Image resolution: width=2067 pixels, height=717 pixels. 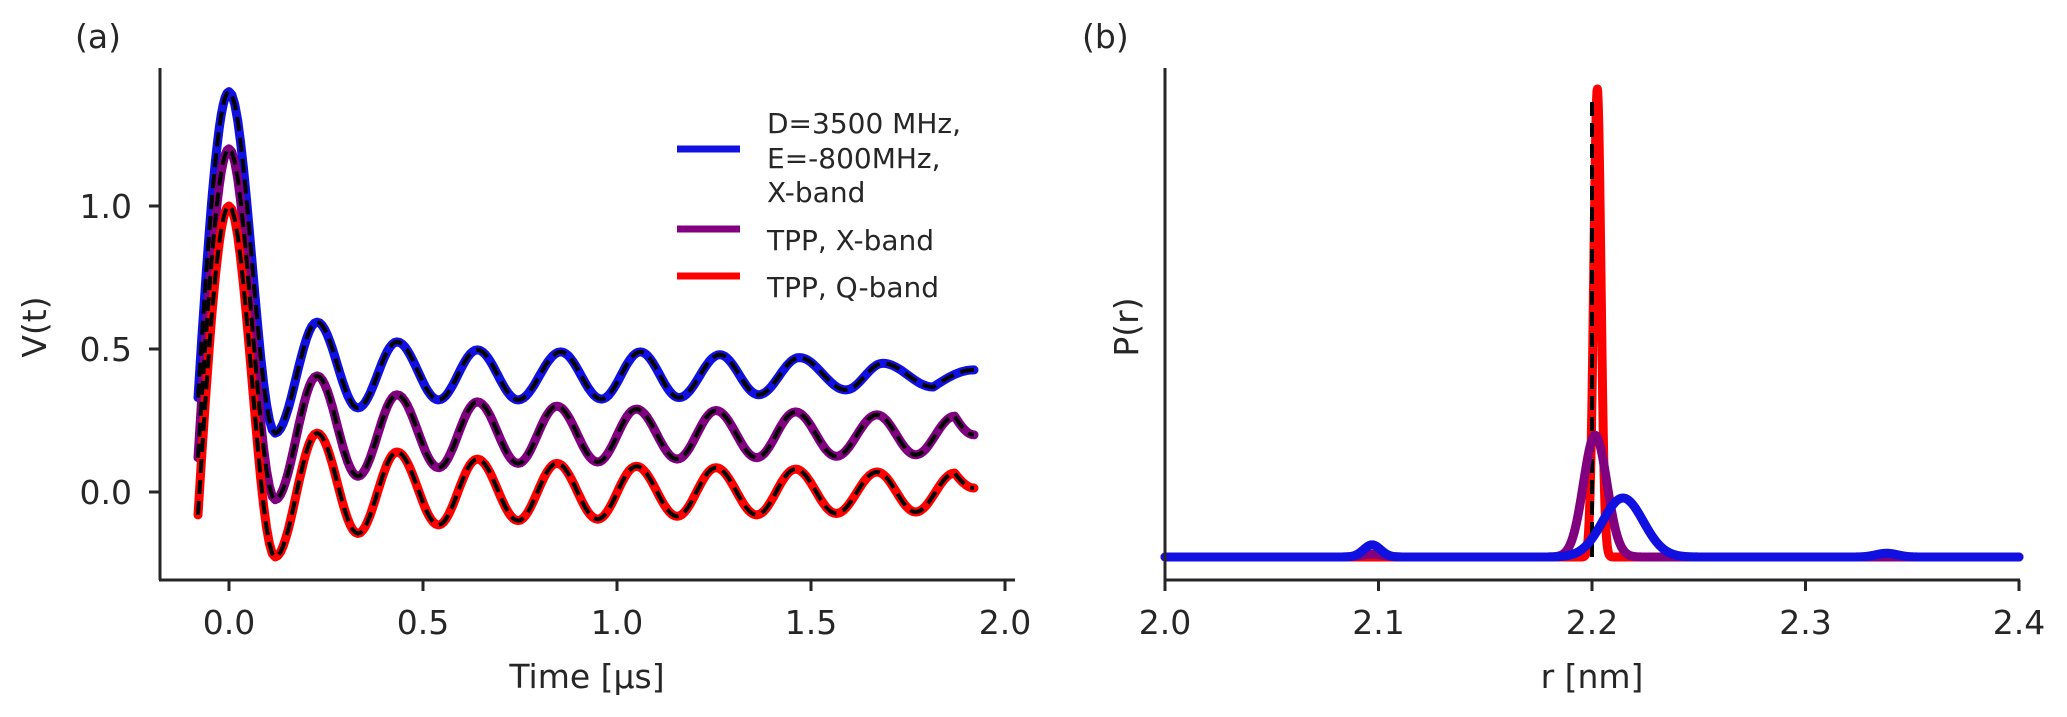 I want to click on x-tick-label: 2.2, so click(x=1592, y=622).